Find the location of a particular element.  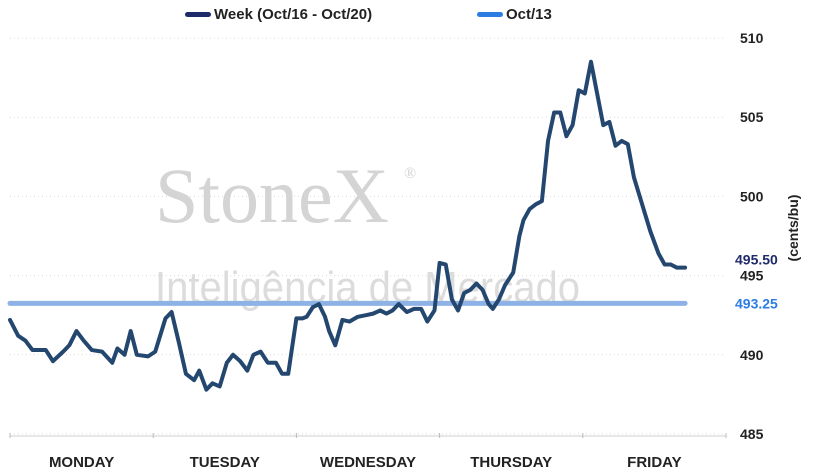

y-tick-label-505: 505 is located at coordinates (752, 117).